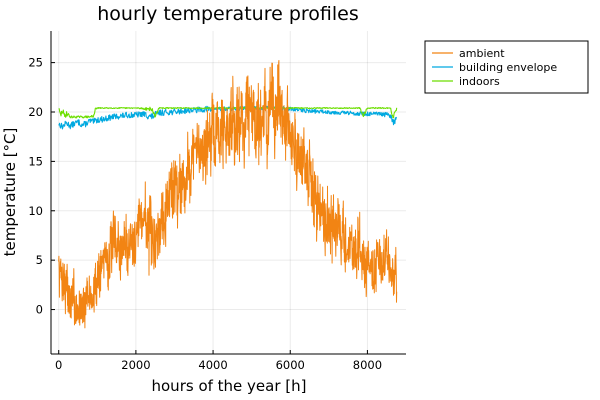  I want to click on y-tick-label-2: 10, so click(35, 211).